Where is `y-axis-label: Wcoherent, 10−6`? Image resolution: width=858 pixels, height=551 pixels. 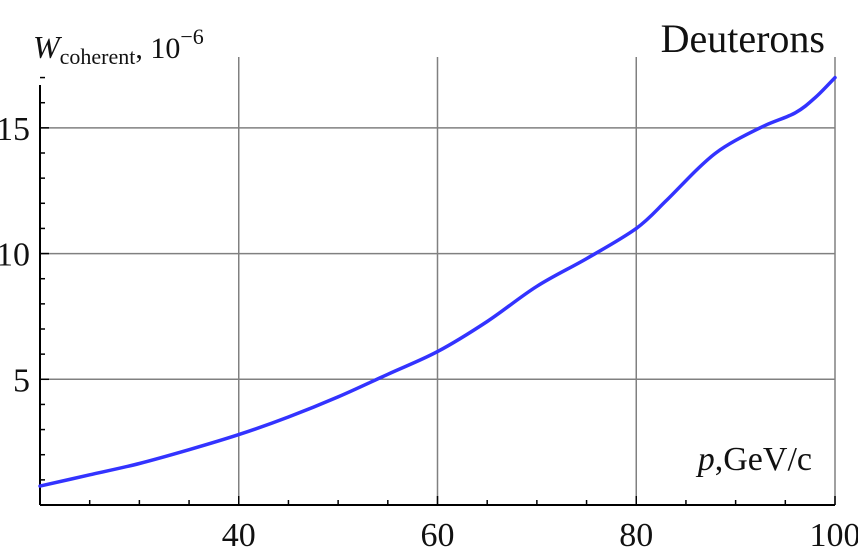 y-axis-label: Wcoherent, 10−6 is located at coordinates (118, 46).